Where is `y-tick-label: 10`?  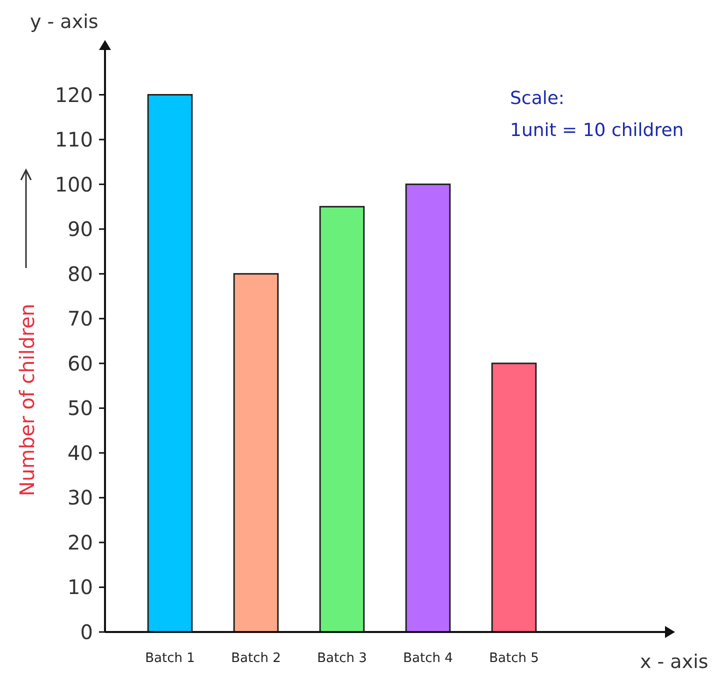 y-tick-label: 10 is located at coordinates (80, 587).